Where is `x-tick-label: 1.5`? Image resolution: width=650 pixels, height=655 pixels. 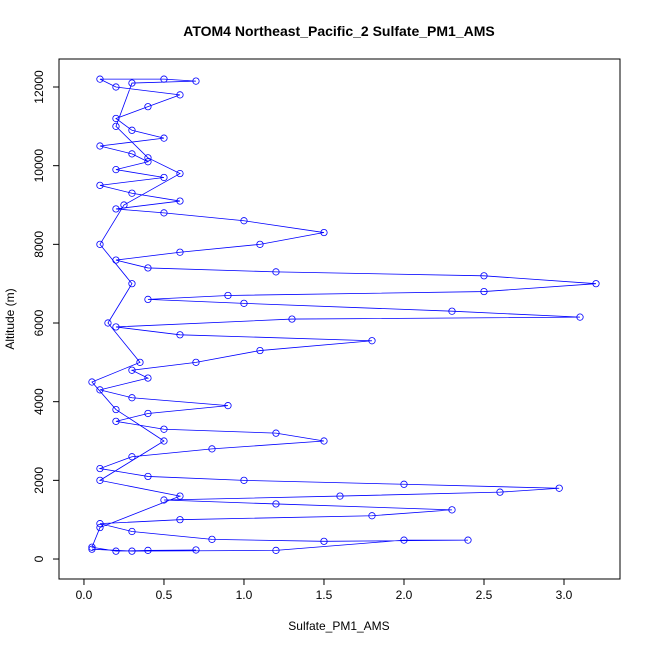
x-tick-label: 1.5 is located at coordinates (324, 595).